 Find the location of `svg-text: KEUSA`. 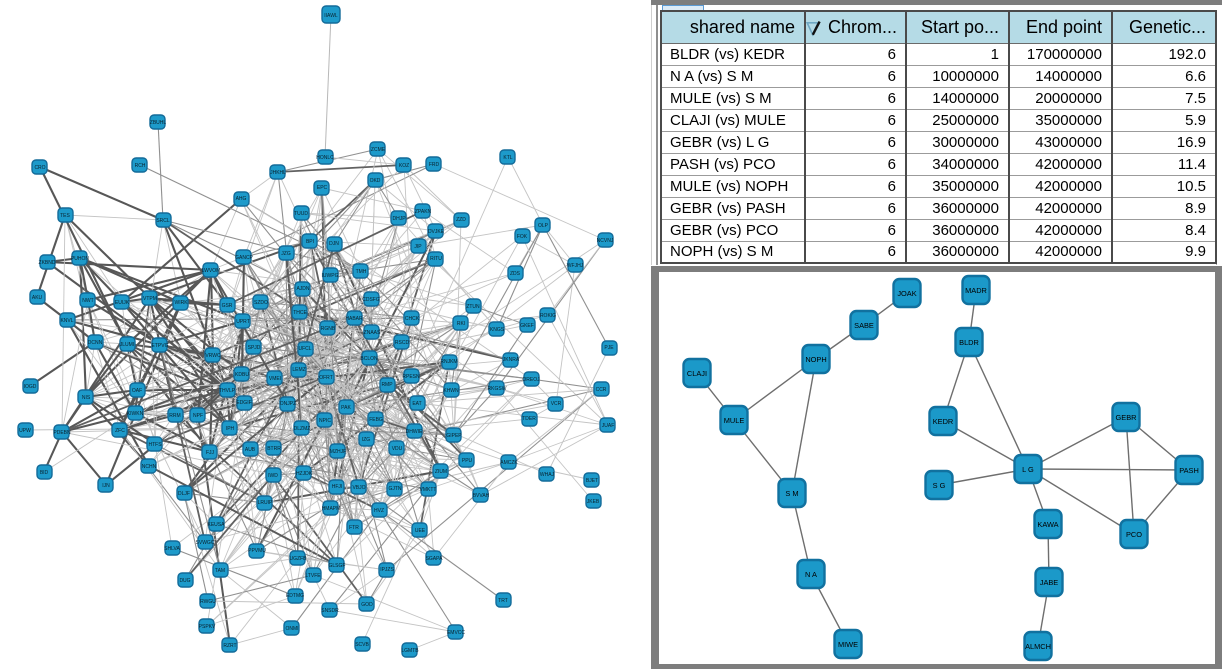

svg-text: KEUSA is located at coordinates (217, 525).